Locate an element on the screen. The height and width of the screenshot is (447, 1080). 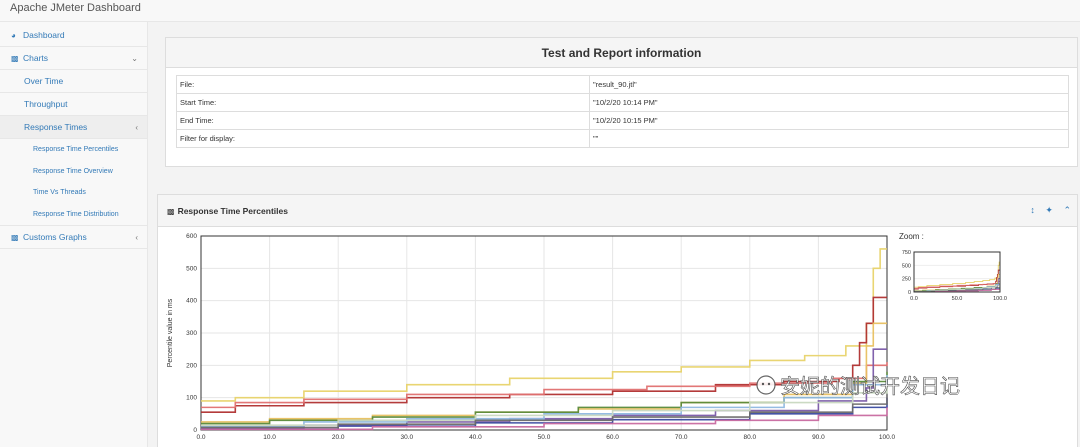
sidebar-item-custom-graphs: ▩ Customs Graphs ‹ is located at coordinates (73, 237).